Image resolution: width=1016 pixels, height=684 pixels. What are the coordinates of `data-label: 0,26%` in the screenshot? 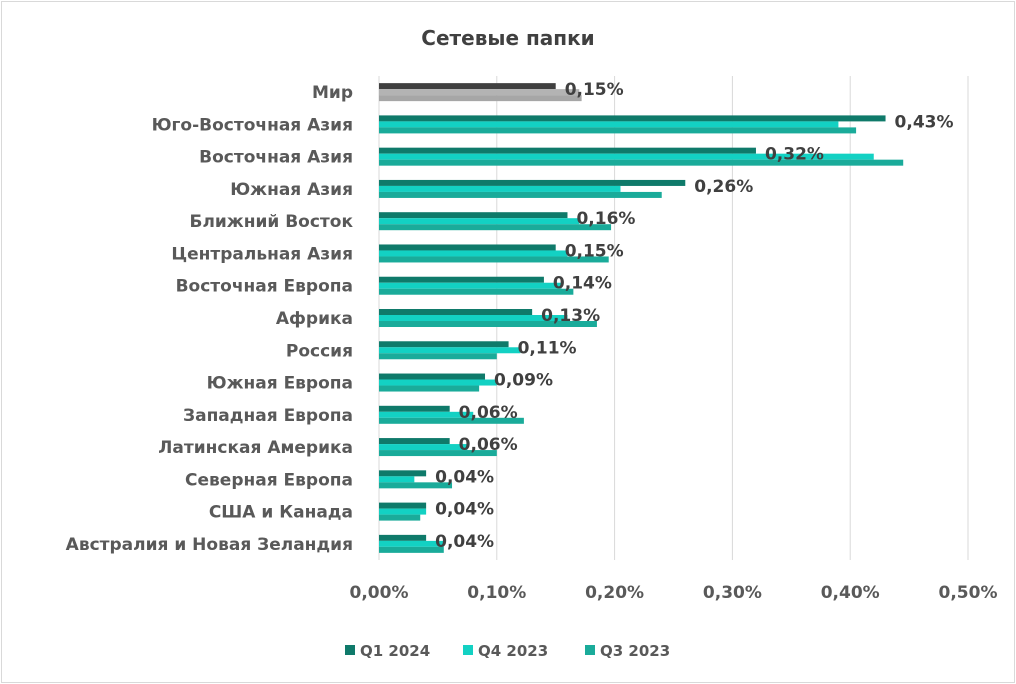 It's located at (723, 187).